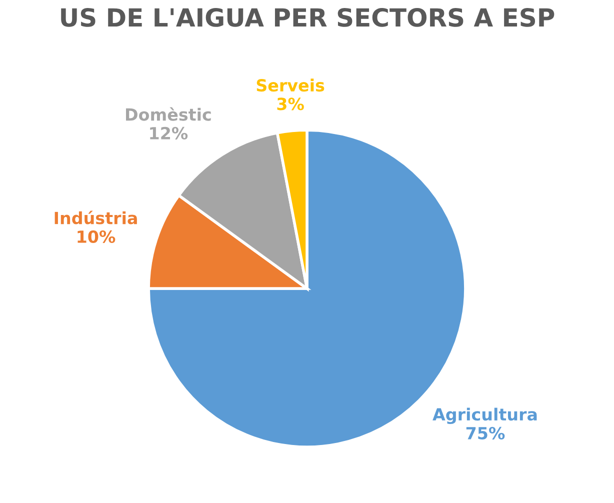 The width and height of the screenshot is (614, 503). Describe the element at coordinates (290, 85) in the screenshot. I see `slice-label: Serveis` at that location.